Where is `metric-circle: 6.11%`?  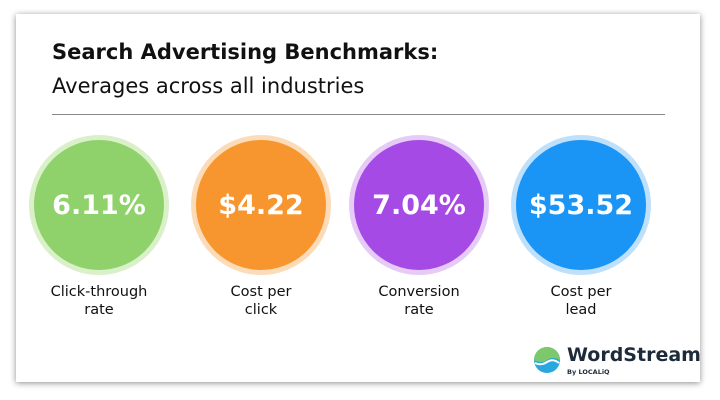
metric-circle: 6.11% is located at coordinates (99, 205).